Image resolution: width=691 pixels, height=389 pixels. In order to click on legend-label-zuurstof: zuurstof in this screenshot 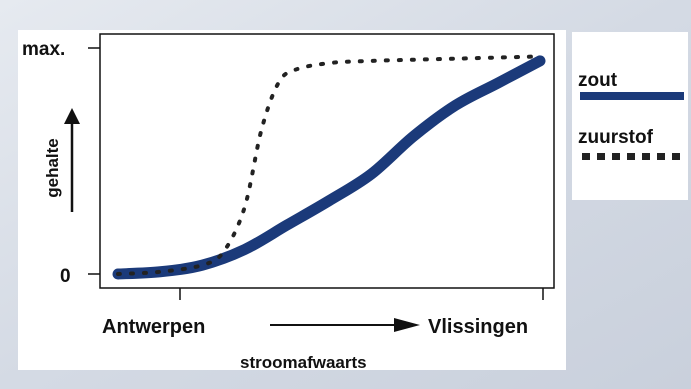, I will do `click(616, 137)`.